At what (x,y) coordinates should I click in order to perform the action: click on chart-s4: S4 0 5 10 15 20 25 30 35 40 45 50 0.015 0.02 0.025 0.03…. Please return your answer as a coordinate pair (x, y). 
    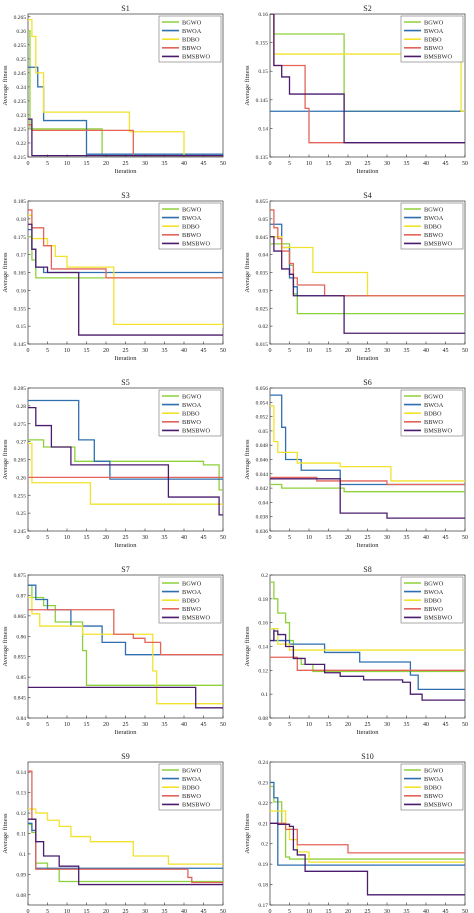
    Looking at the image, I should click on (356, 276).